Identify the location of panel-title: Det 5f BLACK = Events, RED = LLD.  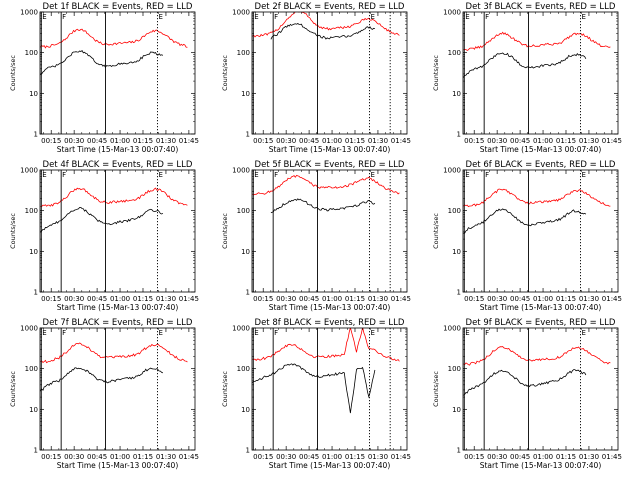
(330, 165).